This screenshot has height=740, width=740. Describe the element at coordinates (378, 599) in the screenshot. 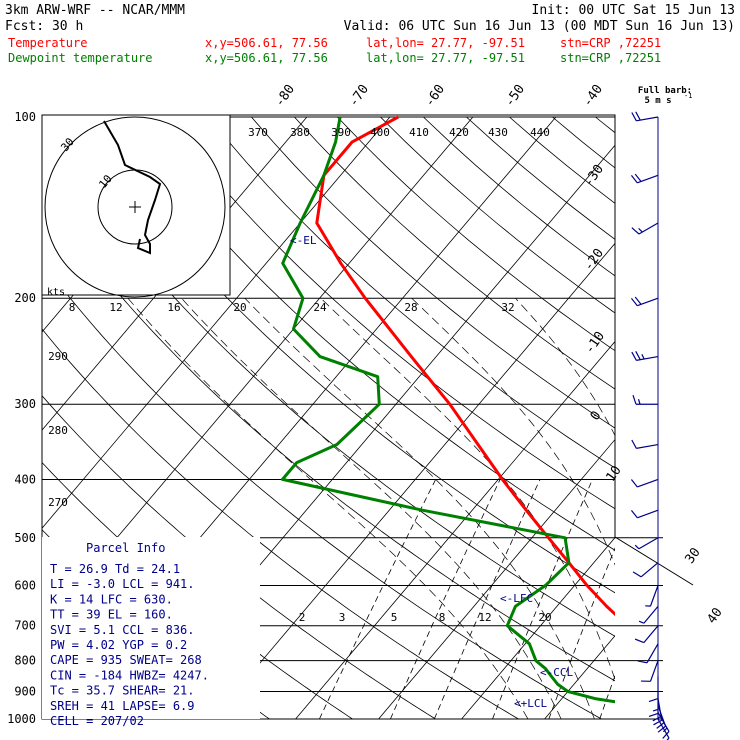

I see `mixing-ratio-line` at that location.